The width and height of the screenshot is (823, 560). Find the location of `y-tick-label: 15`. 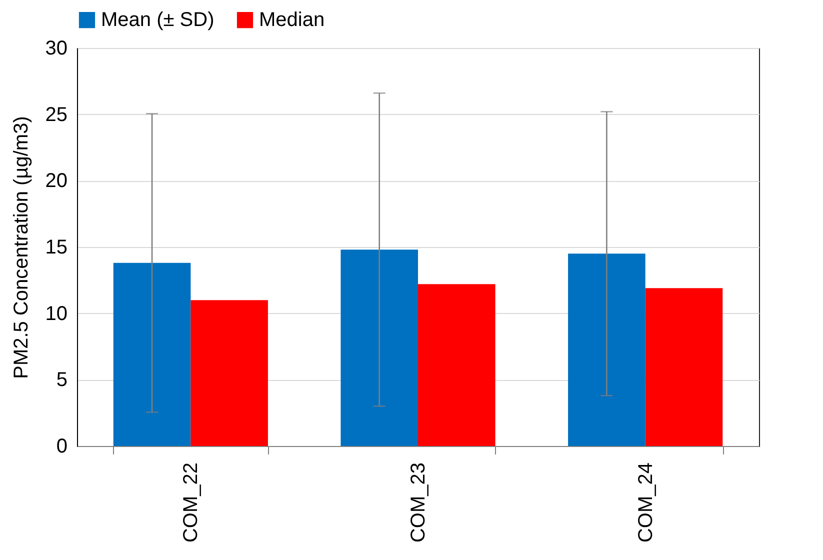

y-tick-label: 15 is located at coordinates (56, 247).